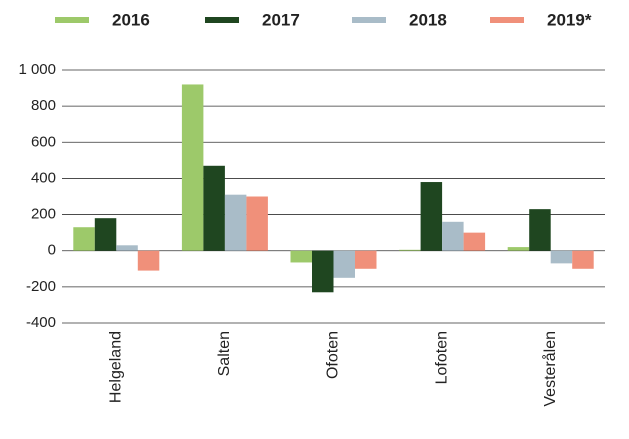 The image size is (629, 439). What do you see at coordinates (333, 355) in the screenshot?
I see `x-tick-label: Ofoten` at bounding box center [333, 355].